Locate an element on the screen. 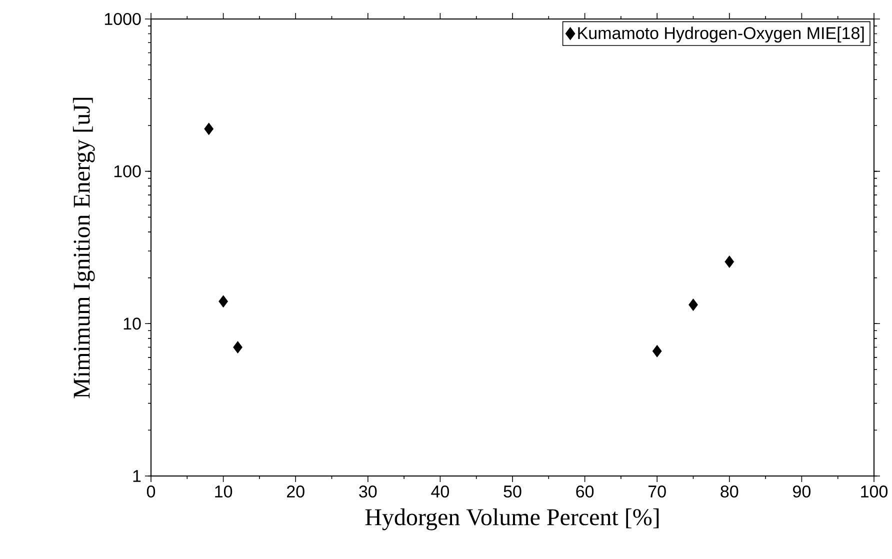 The image size is (892, 559). x-tick-label: 100 is located at coordinates (874, 492).